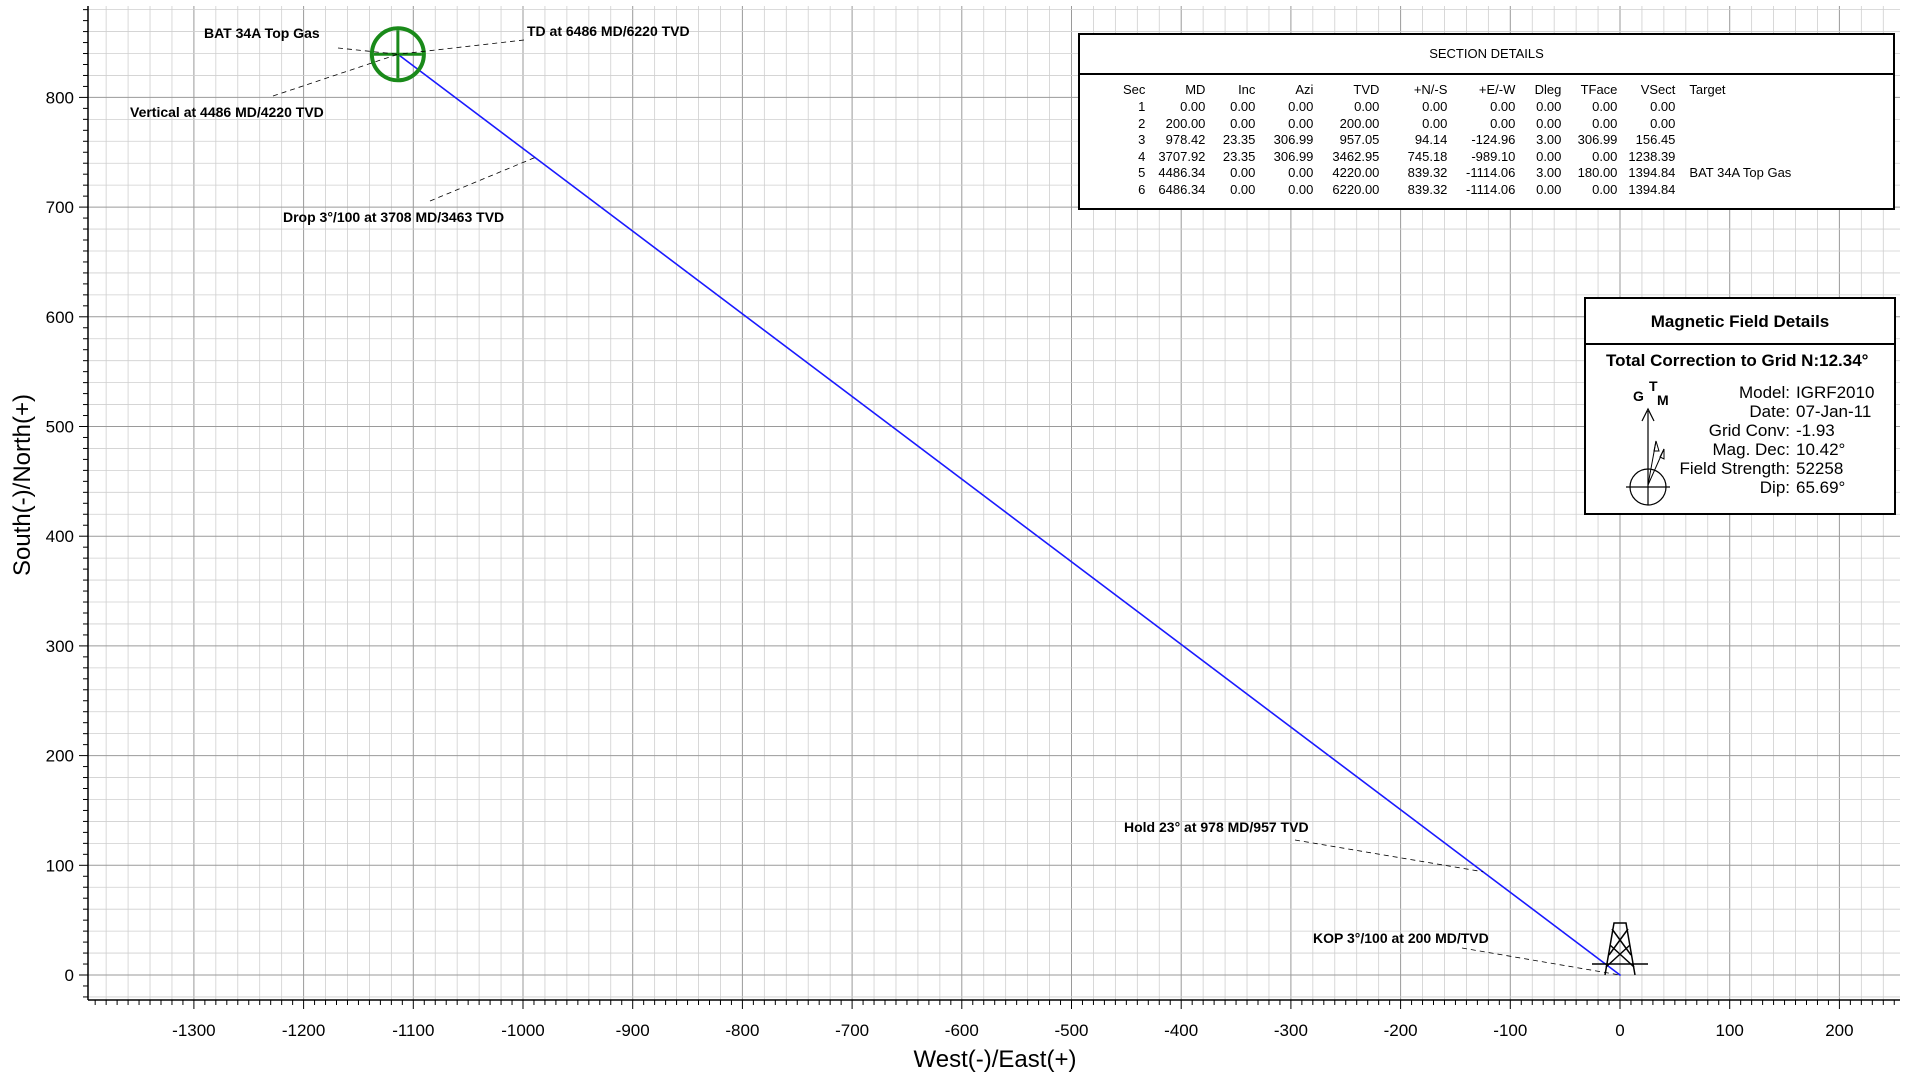 The height and width of the screenshot is (1074, 1905). What do you see at coordinates (1142, 156) in the screenshot?
I see `section-cell: 4` at bounding box center [1142, 156].